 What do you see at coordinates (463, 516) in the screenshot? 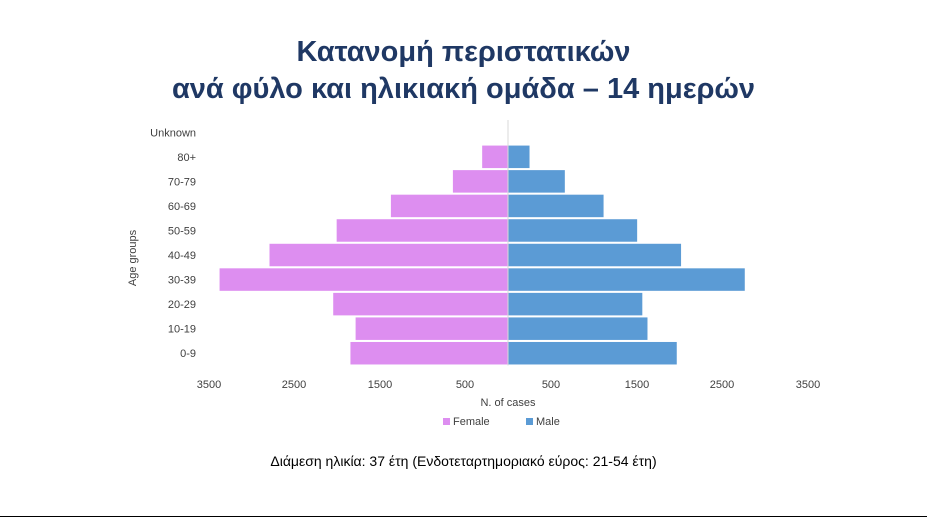
I see `bottom-divider` at bounding box center [463, 516].